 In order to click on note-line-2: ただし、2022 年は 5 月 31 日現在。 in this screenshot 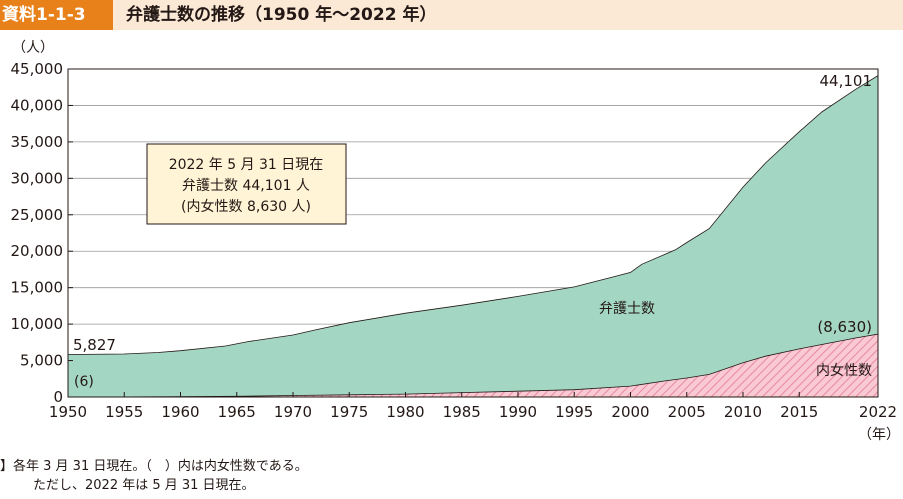, I will do `click(144, 485)`.